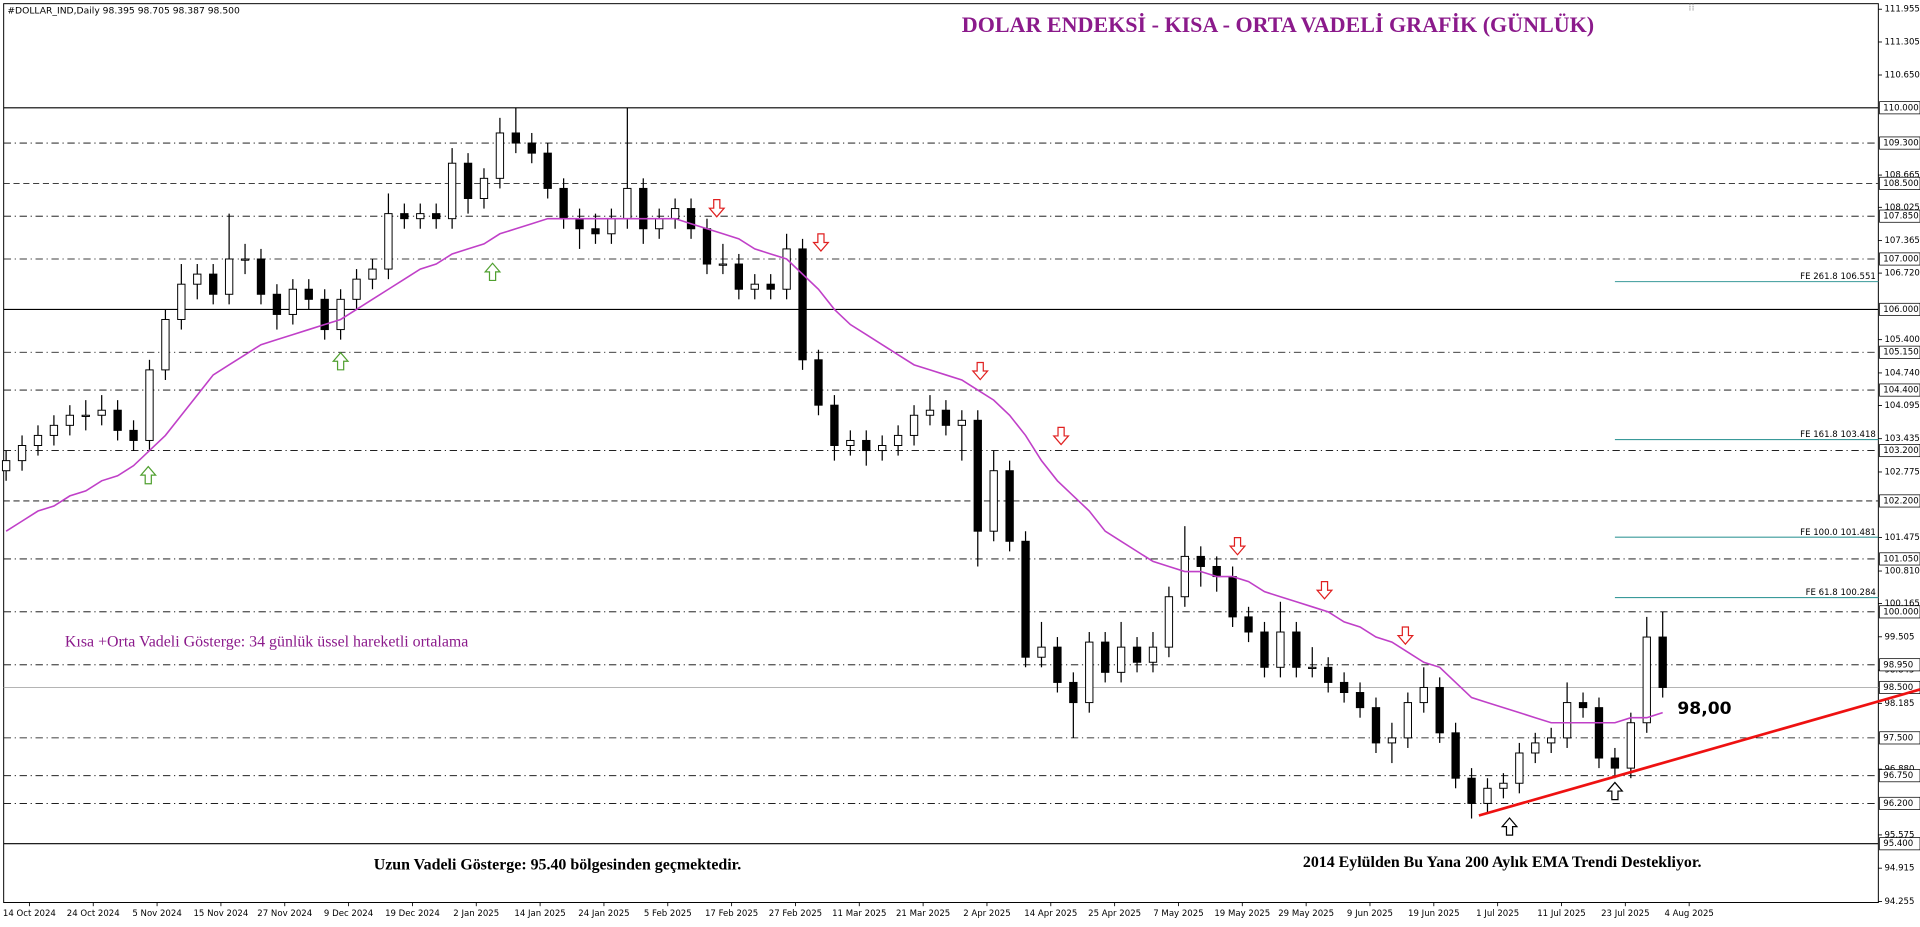 Image resolution: width=1920 pixels, height=927 pixels. Describe the element at coordinates (1899, 835) in the screenshot. I see `y-tick-label: 95.575` at that location.